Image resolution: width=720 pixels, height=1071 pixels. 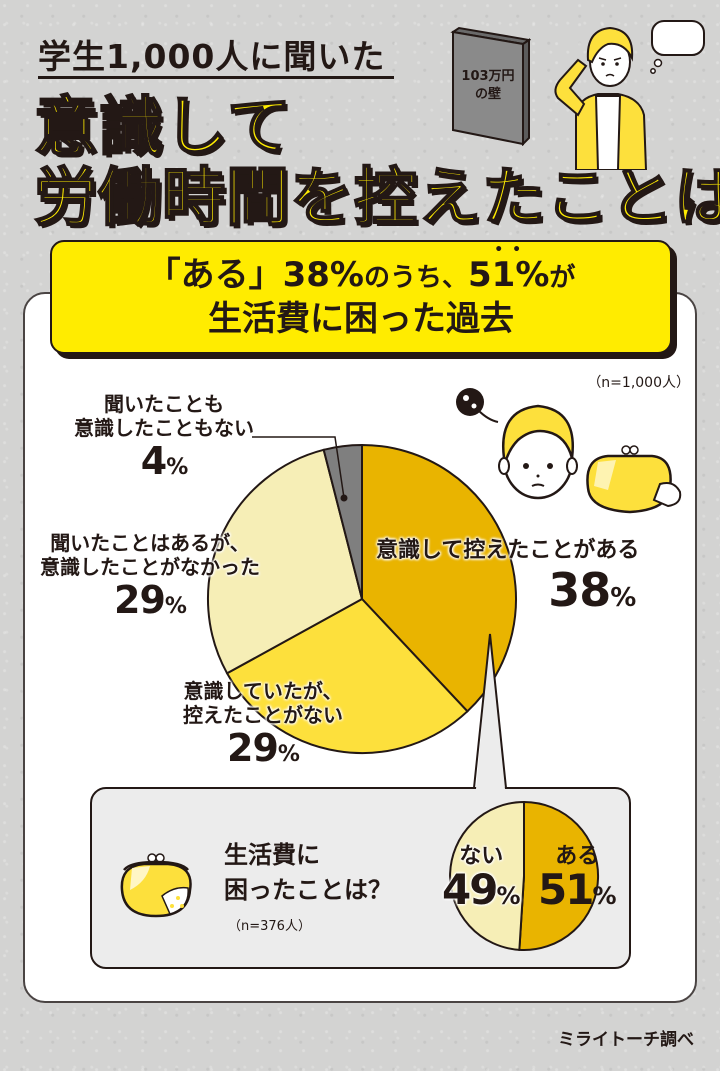 What do you see at coordinates (361, 275) in the screenshot?
I see `banner-line-1: 「ある」38%のうち、51%が` at bounding box center [361, 275].